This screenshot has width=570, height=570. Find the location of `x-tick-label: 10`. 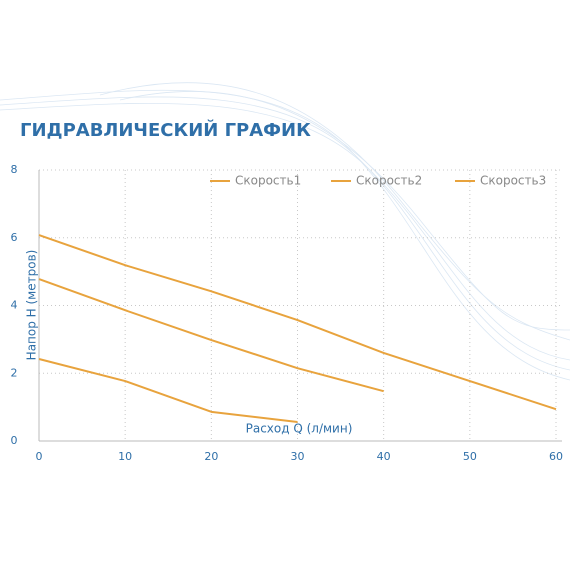

x-tick-label: 10 is located at coordinates (125, 456).